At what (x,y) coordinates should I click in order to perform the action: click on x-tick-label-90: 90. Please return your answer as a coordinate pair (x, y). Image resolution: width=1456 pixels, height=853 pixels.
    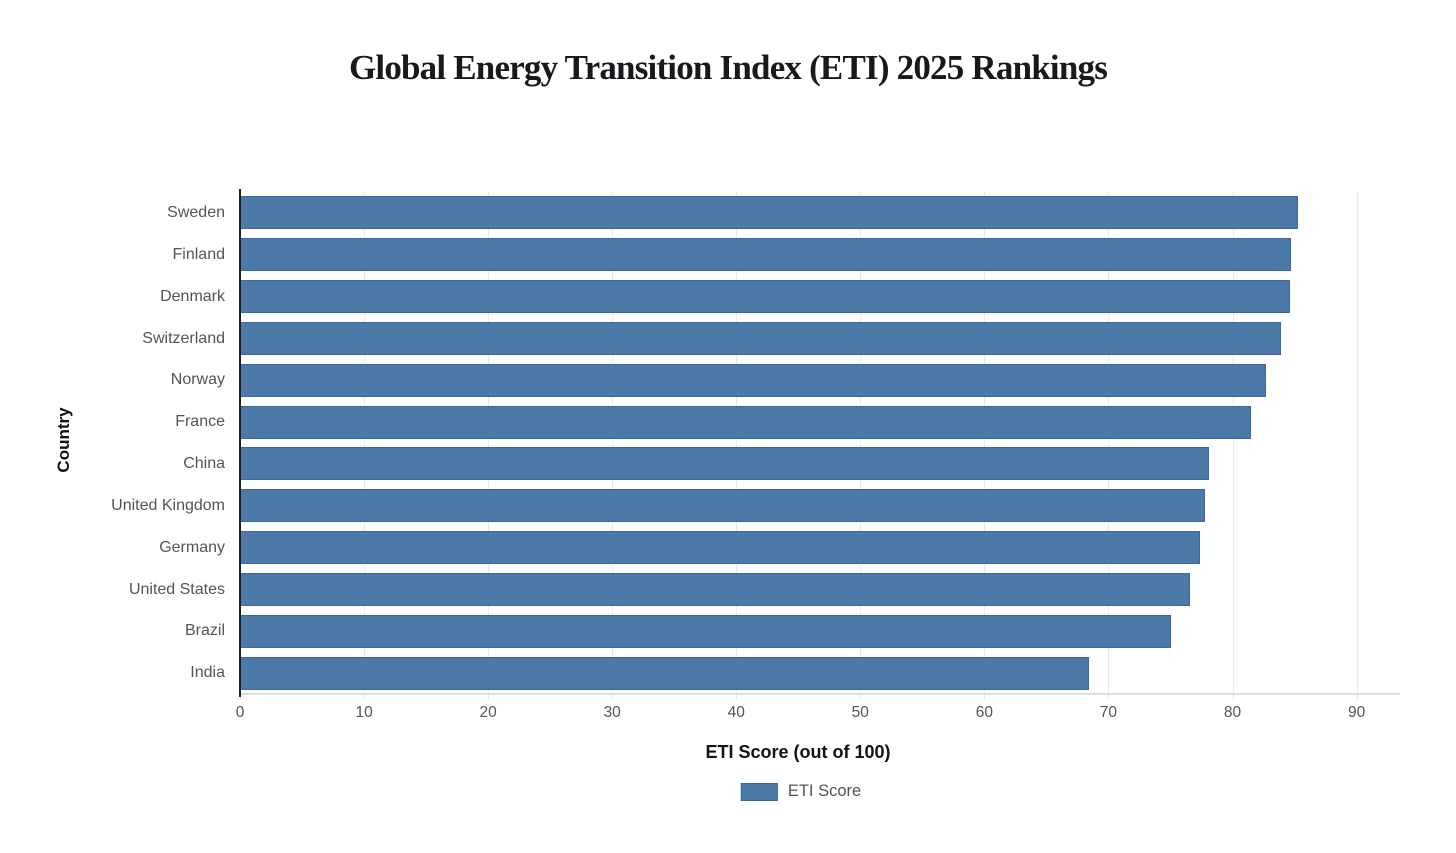
    Looking at the image, I should click on (1356, 712).